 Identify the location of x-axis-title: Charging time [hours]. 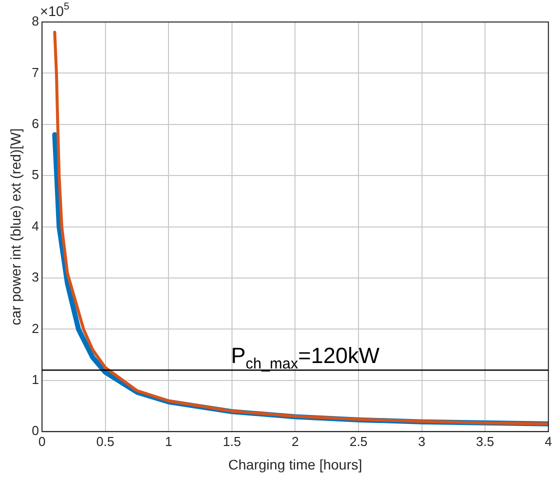
(295, 464).